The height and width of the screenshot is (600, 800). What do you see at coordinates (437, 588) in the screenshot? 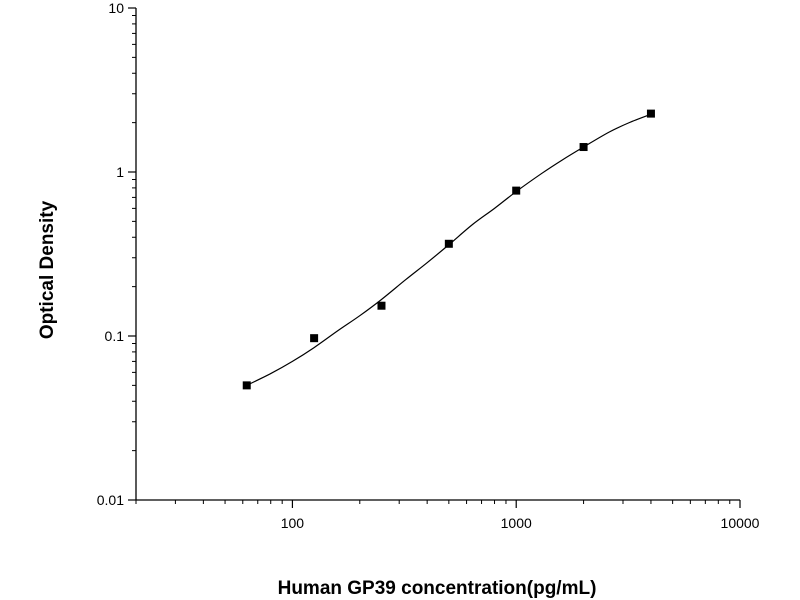
I see `x-axis-title: Human GP39 concentration(pg/mL)` at bounding box center [437, 588].